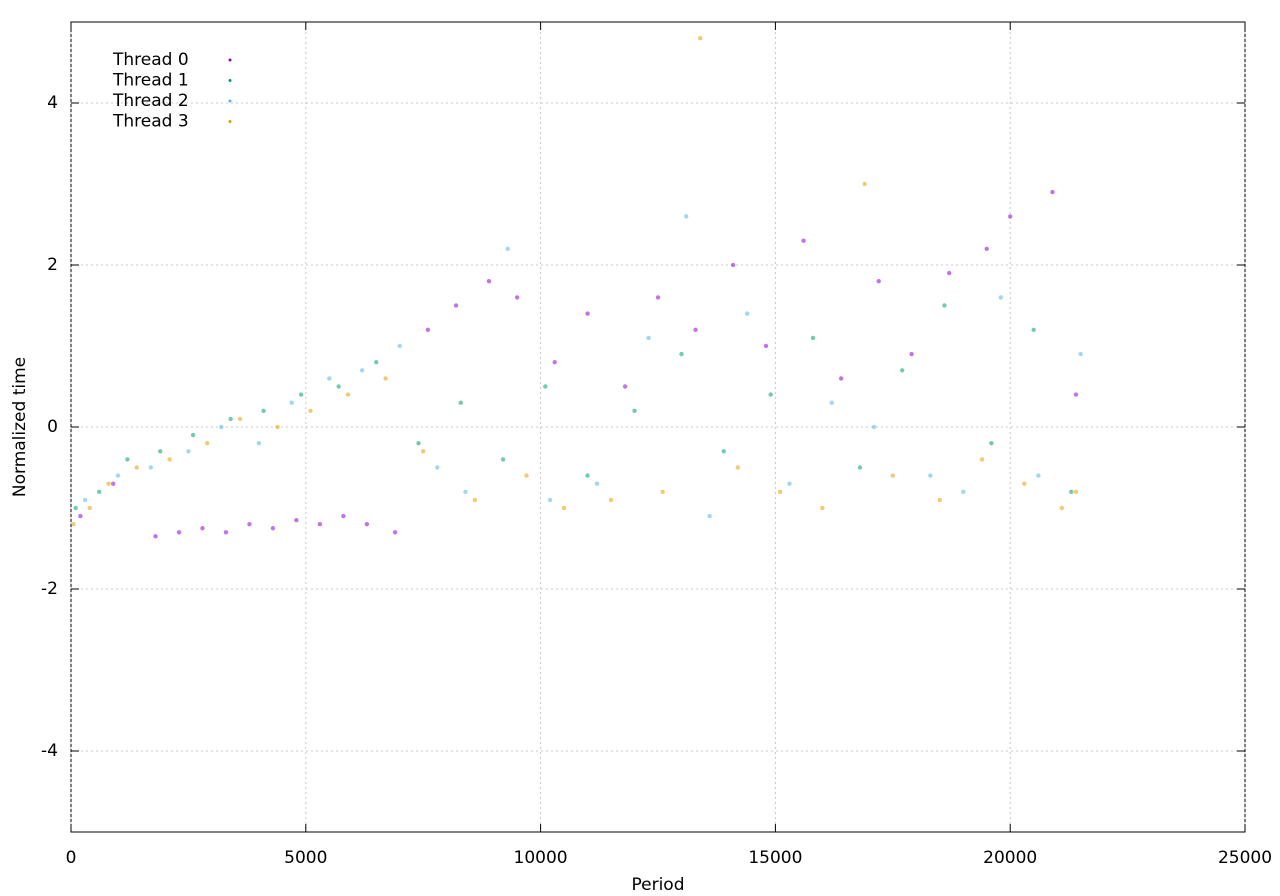 Image resolution: width=1280 pixels, height=896 pixels. I want to click on x-tick-label: 0, so click(71, 858).